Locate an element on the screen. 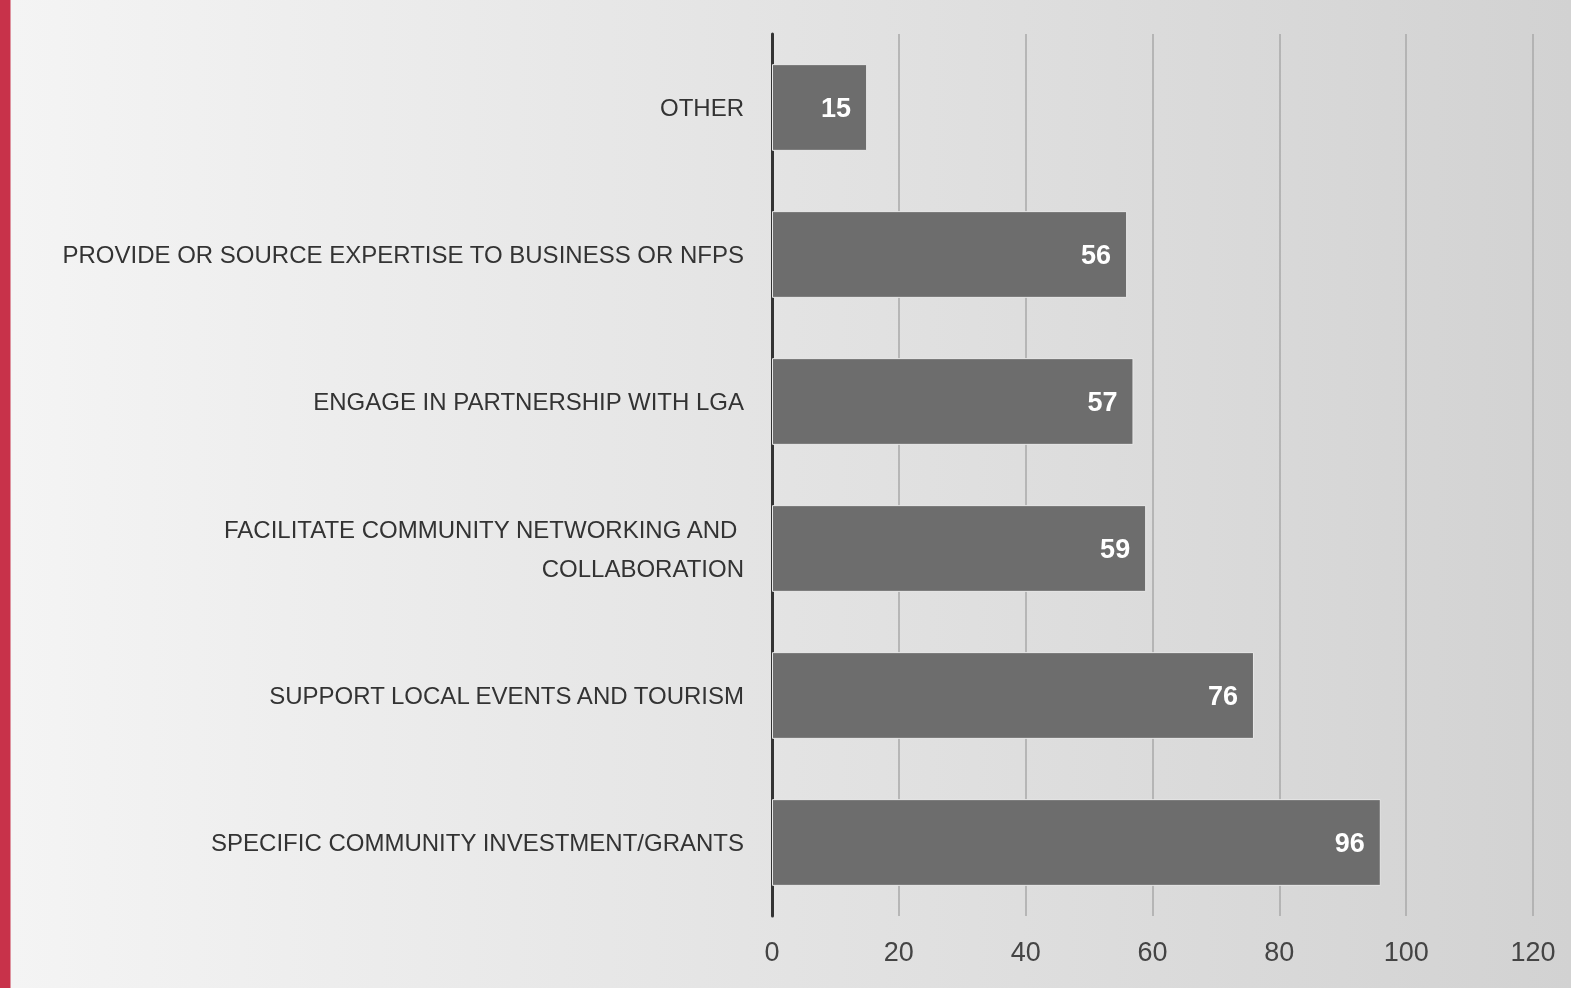 The height and width of the screenshot is (988, 1571). data-label: 56 is located at coordinates (1096, 254).